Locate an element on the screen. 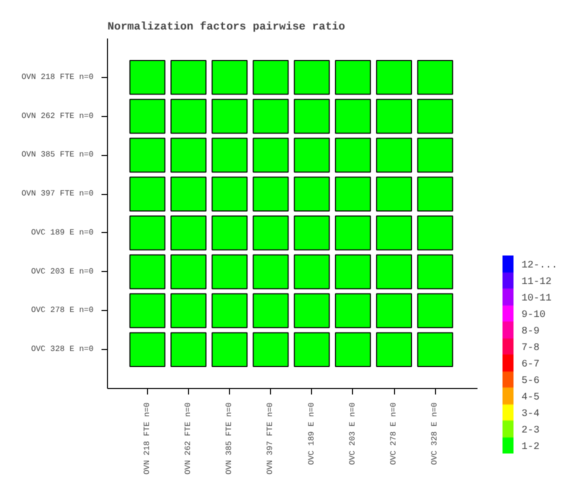  color-bar-label: 5-6 is located at coordinates (531, 381).